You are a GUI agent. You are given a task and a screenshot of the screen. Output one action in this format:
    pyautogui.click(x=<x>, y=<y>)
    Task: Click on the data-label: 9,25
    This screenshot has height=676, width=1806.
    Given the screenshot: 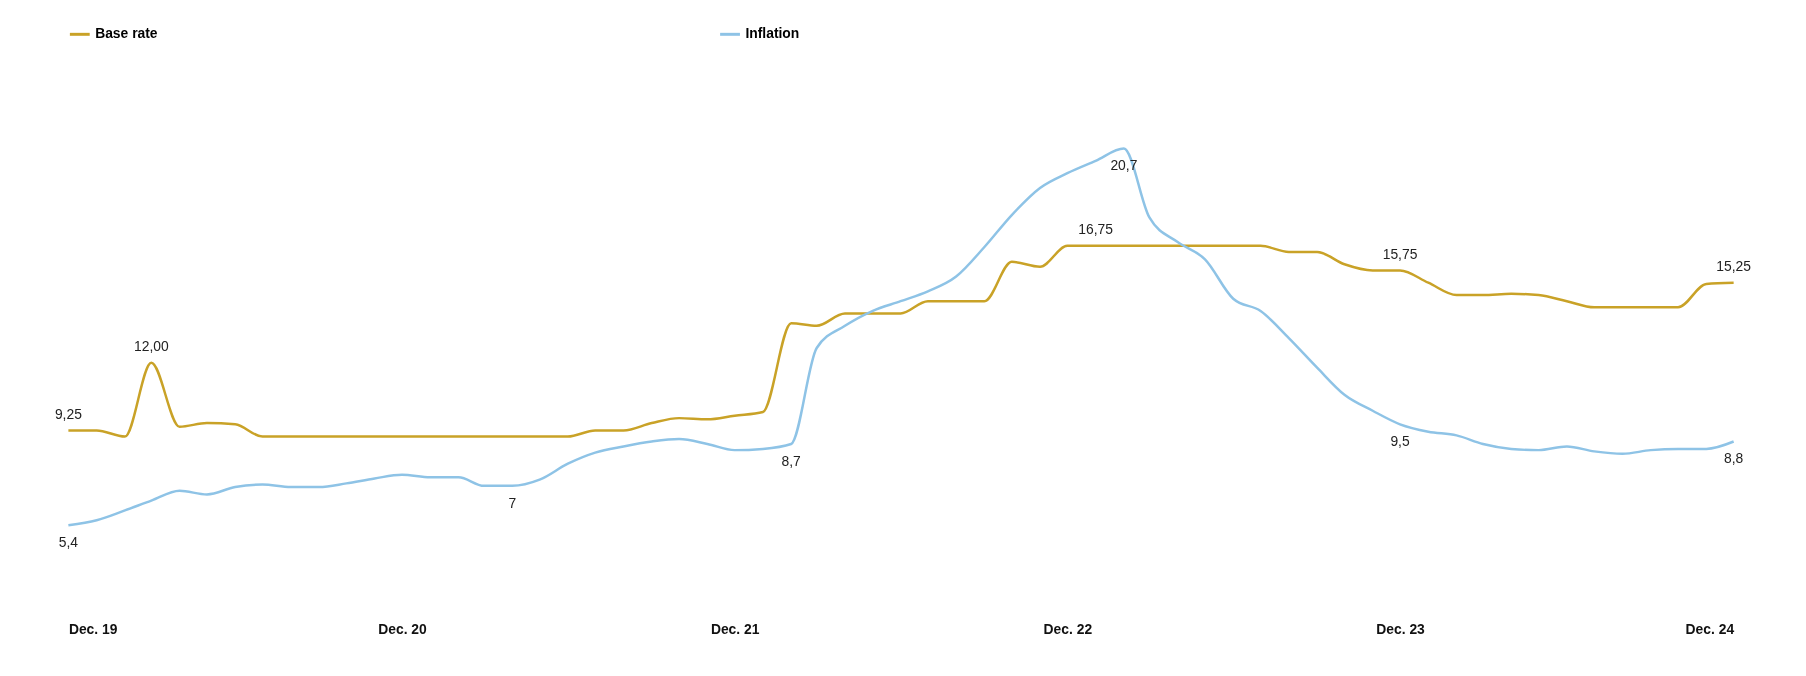 What is the action you would take?
    pyautogui.click(x=68, y=413)
    